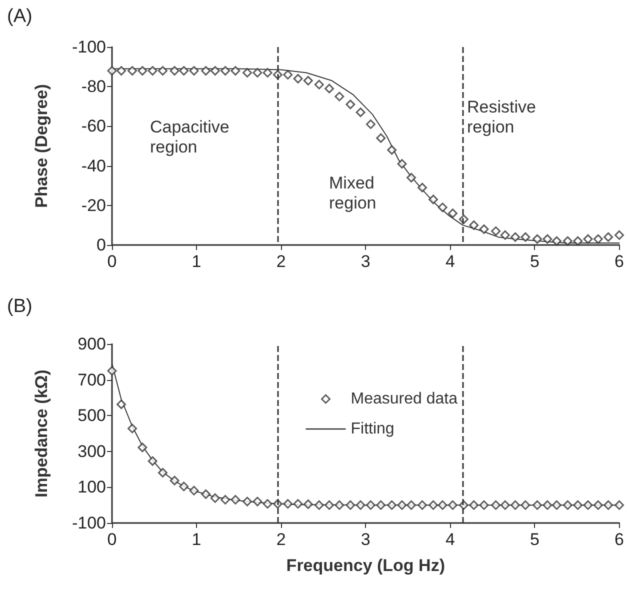  Describe the element at coordinates (93, 205) in the screenshot. I see `y-tick-label: -20` at that location.